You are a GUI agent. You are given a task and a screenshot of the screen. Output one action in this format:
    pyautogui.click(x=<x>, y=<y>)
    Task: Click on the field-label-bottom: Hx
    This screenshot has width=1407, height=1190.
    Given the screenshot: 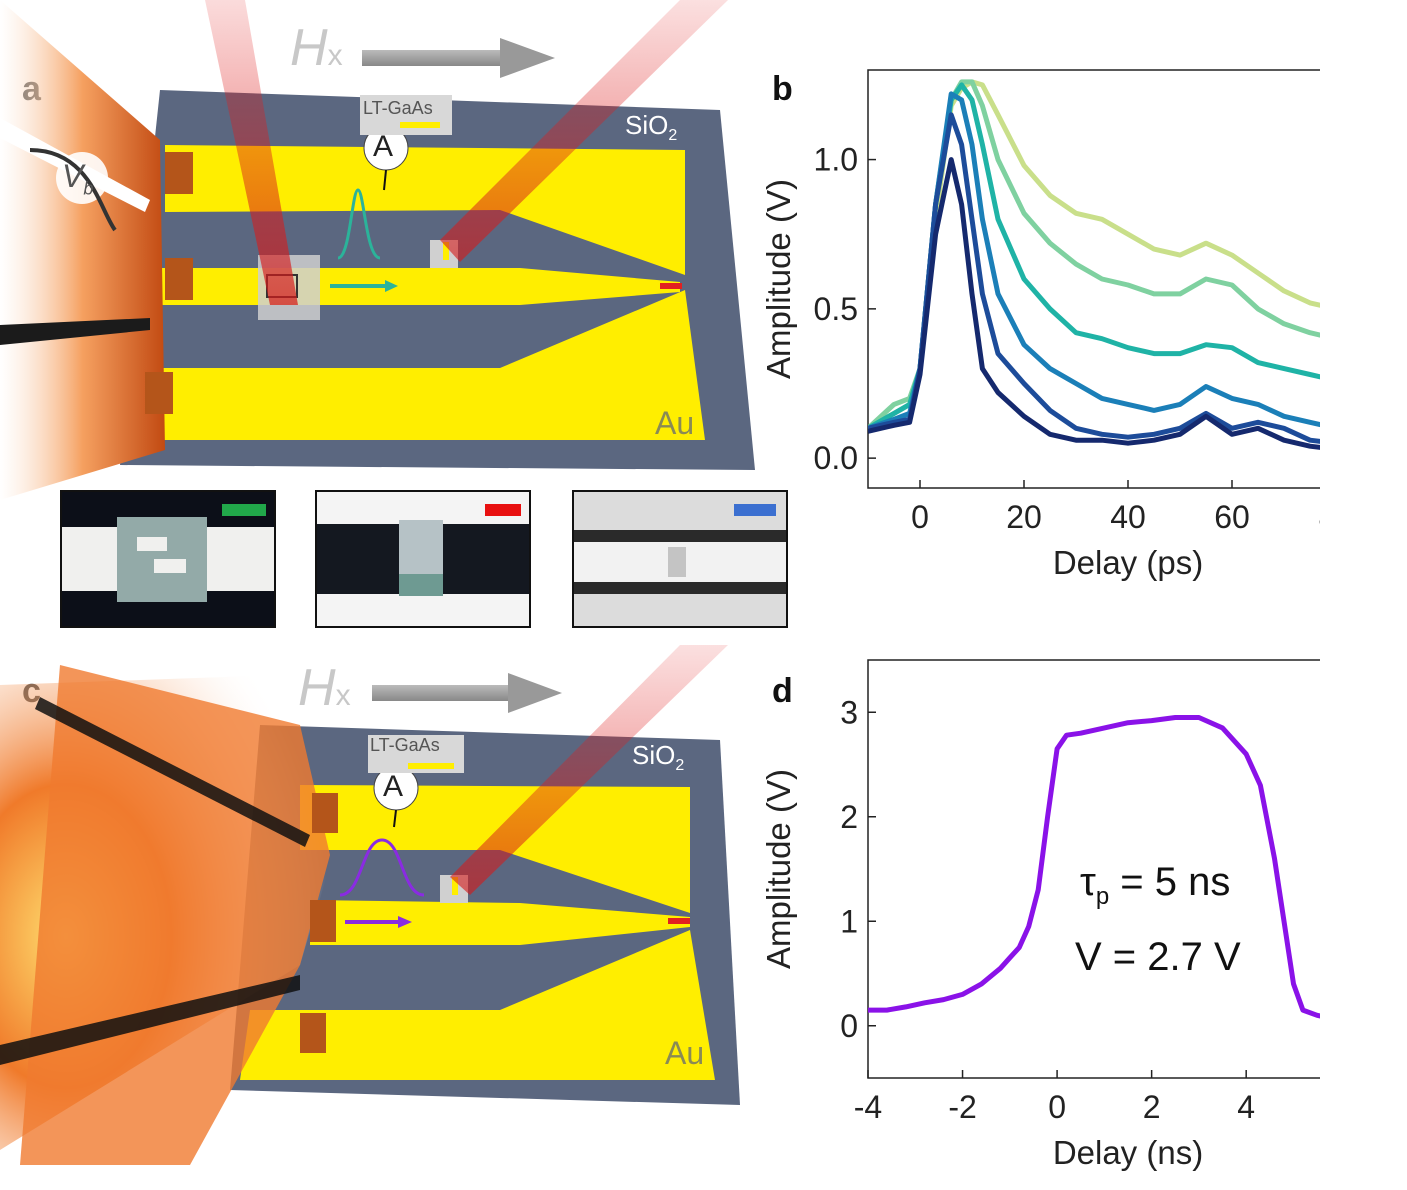 What is the action you would take?
    pyautogui.click(x=324, y=688)
    